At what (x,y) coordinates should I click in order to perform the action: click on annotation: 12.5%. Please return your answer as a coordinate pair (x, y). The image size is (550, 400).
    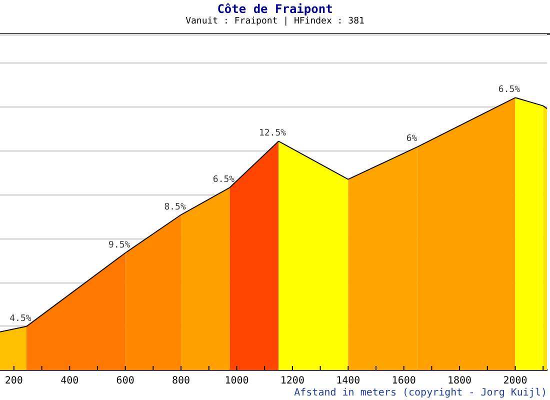
    Looking at the image, I should click on (272, 133).